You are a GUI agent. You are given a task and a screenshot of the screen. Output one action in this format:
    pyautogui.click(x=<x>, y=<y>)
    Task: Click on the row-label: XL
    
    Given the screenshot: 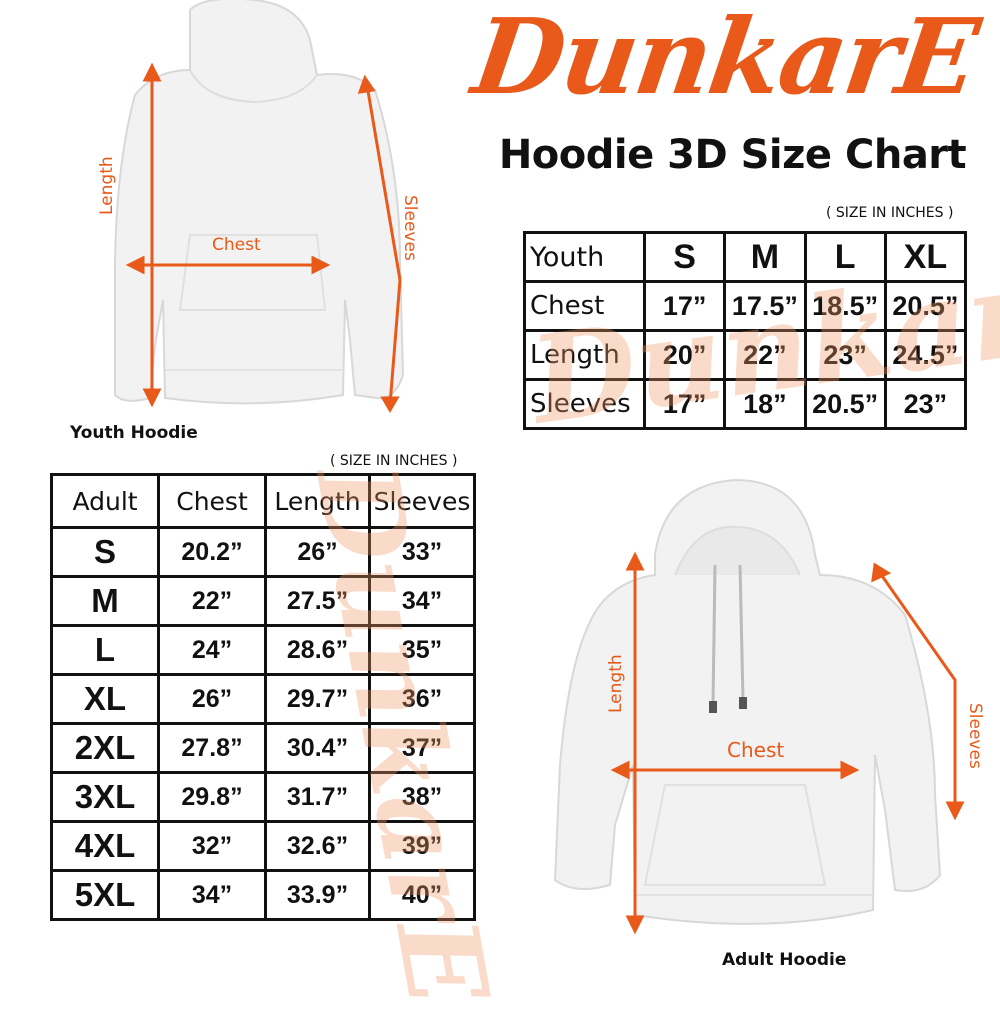 What is the action you would take?
    pyautogui.click(x=105, y=699)
    